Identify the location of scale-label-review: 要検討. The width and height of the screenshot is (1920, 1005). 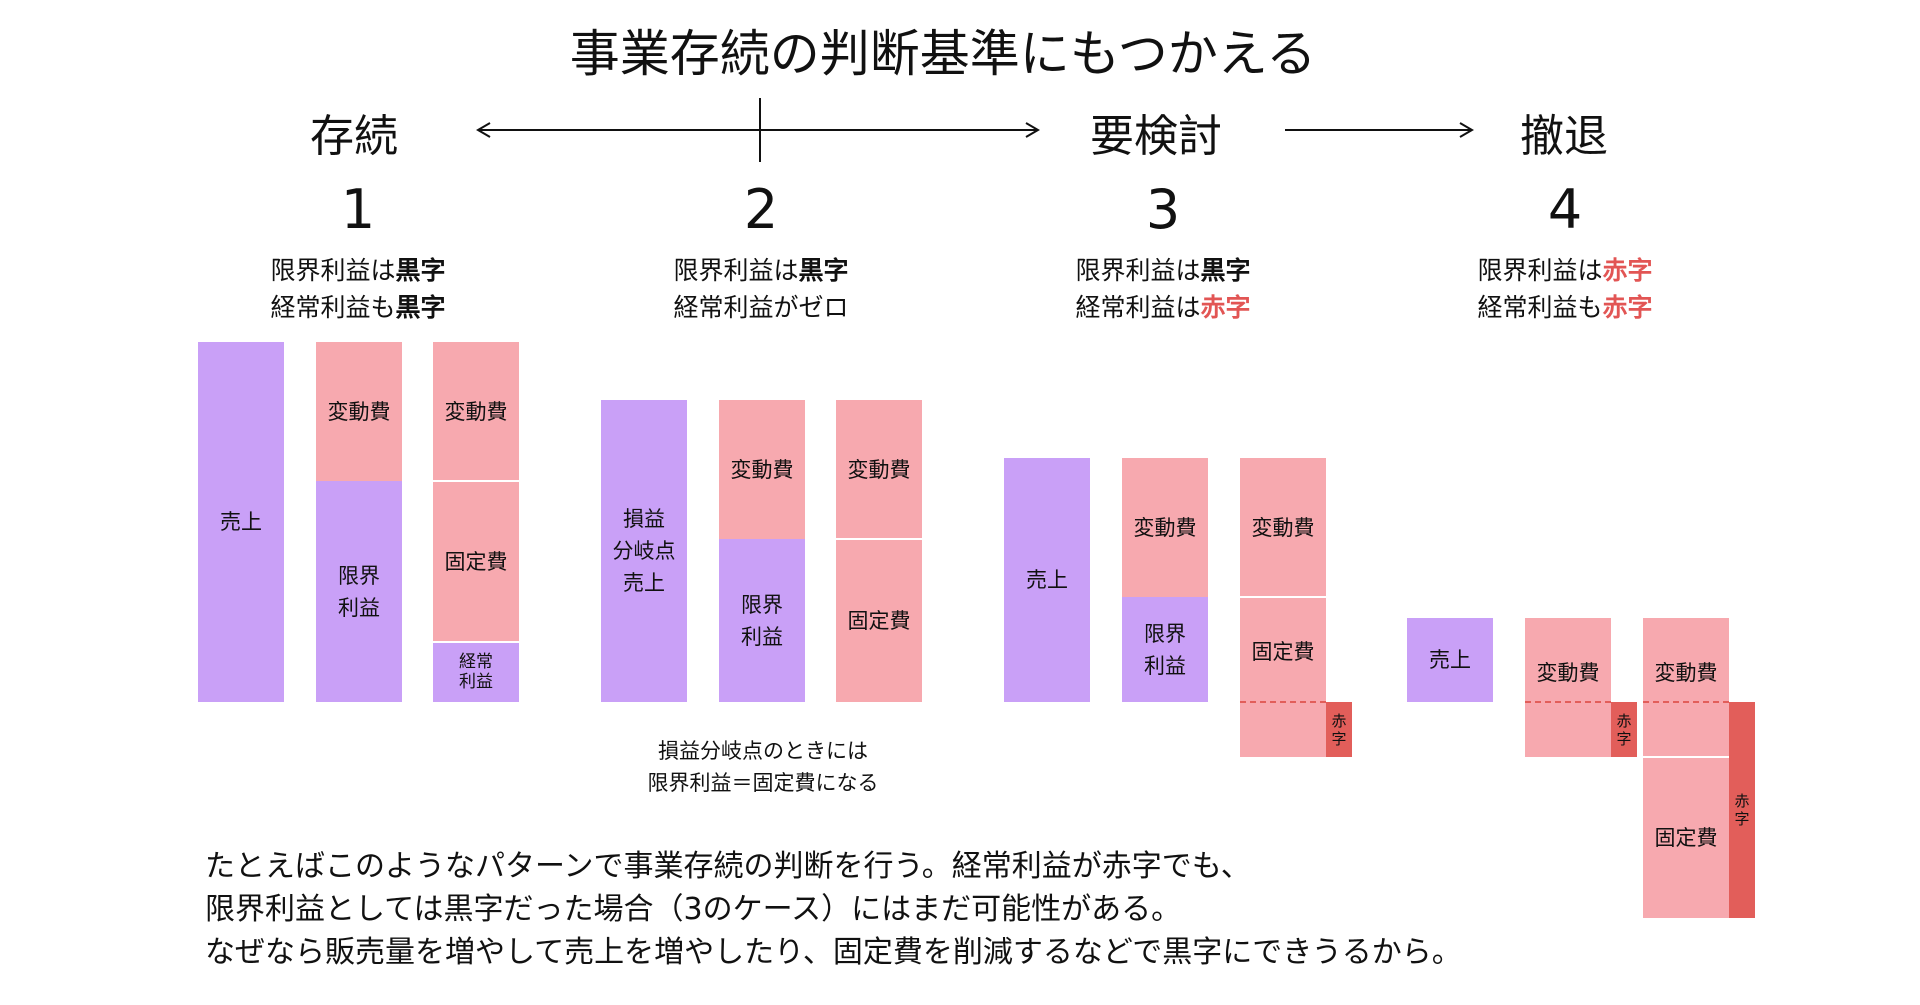
(1156, 136).